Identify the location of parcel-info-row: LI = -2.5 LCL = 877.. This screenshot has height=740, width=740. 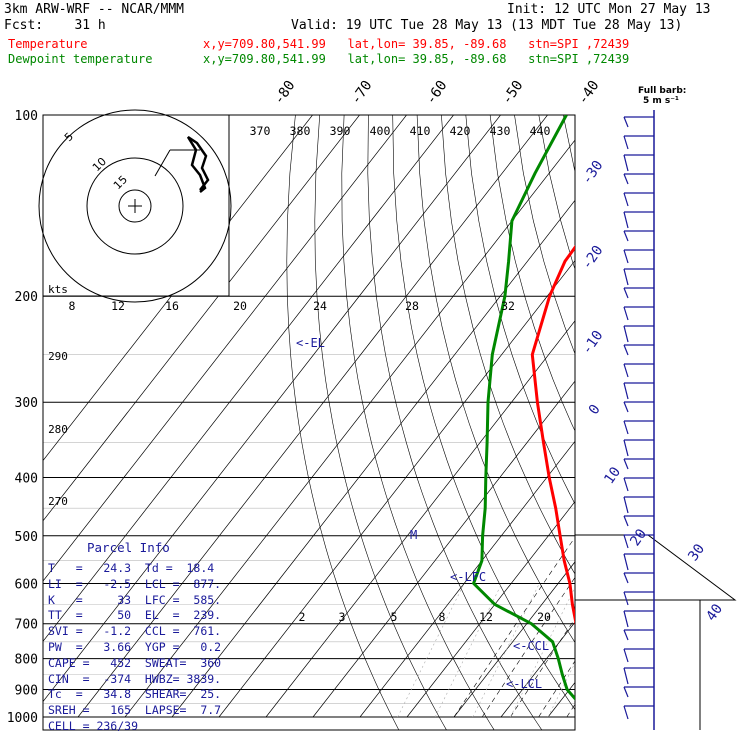
(135, 583).